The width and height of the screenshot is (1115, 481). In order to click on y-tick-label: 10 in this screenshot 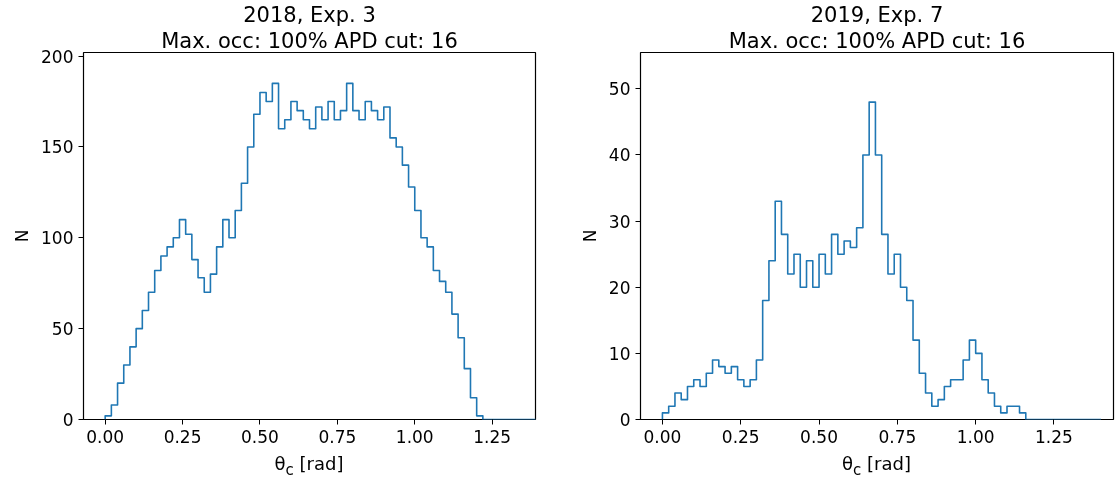, I will do `click(619, 353)`.